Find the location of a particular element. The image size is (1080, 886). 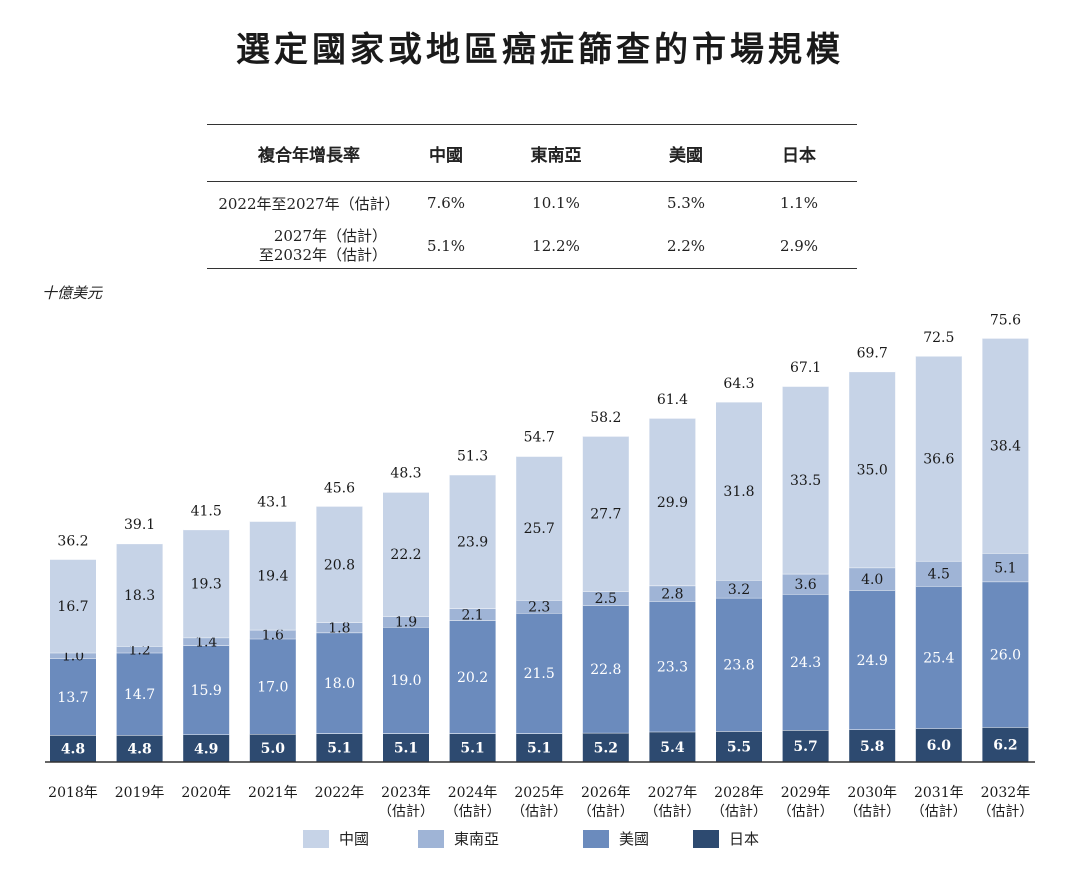

data-label: 24.3 is located at coordinates (805, 663).